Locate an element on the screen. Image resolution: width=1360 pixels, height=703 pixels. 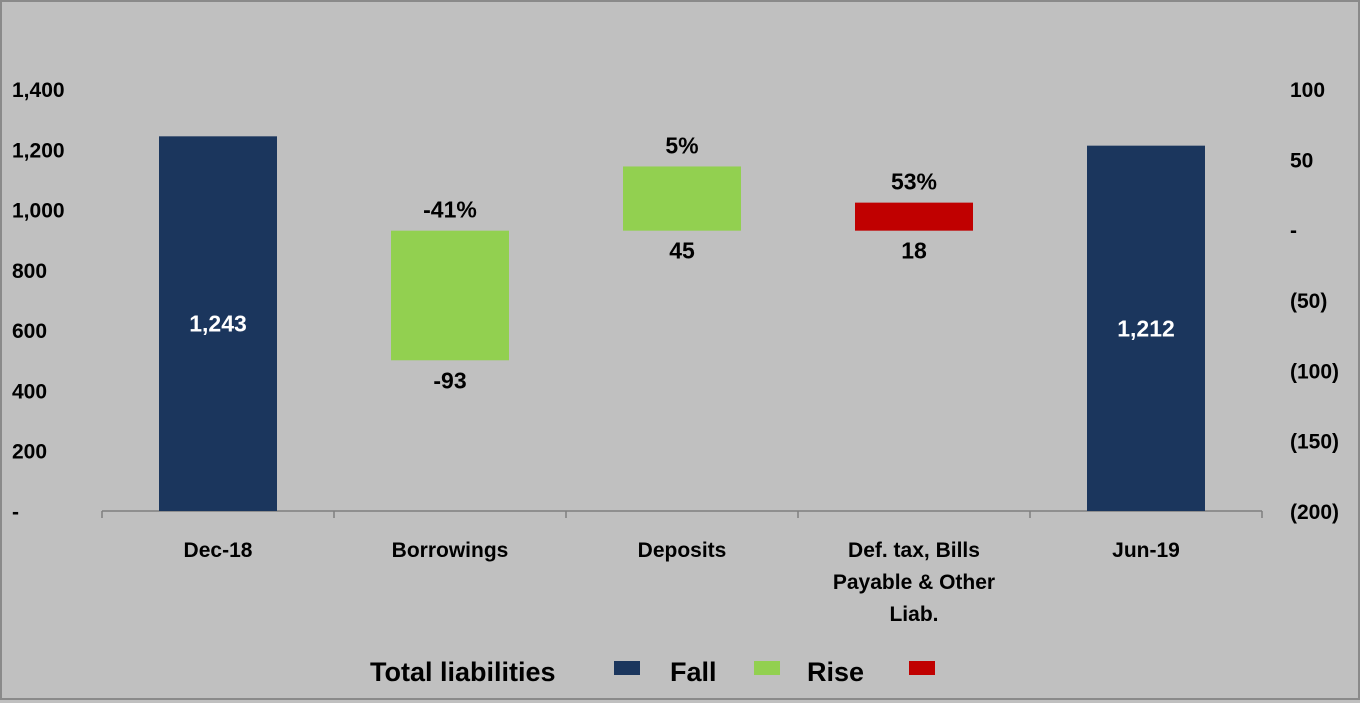
y2-tick-label: 50 is located at coordinates (1301, 160).